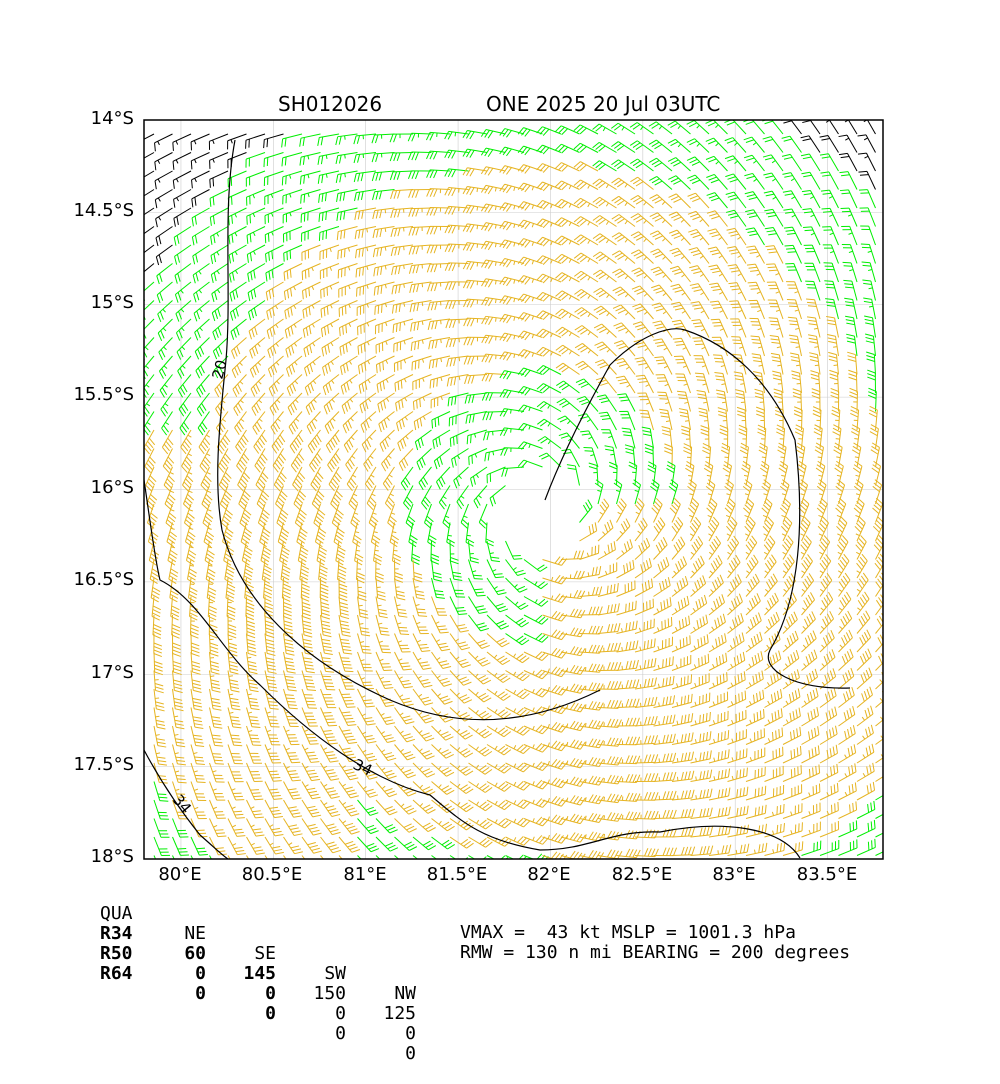 This screenshot has width=1000, height=1084. Describe the element at coordinates (364, 874) in the screenshot. I see `lon-label: 81°E` at that location.